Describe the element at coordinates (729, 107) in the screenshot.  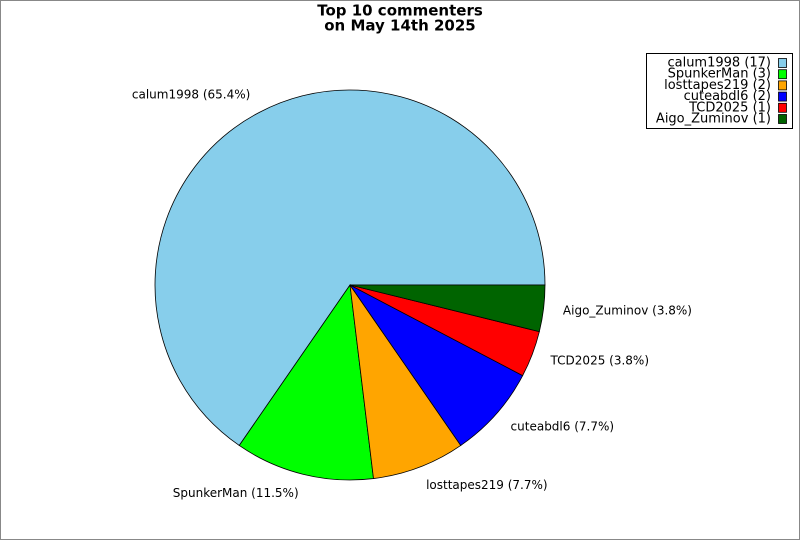
I see `legend-label: TCD2025 (1)` at that location.